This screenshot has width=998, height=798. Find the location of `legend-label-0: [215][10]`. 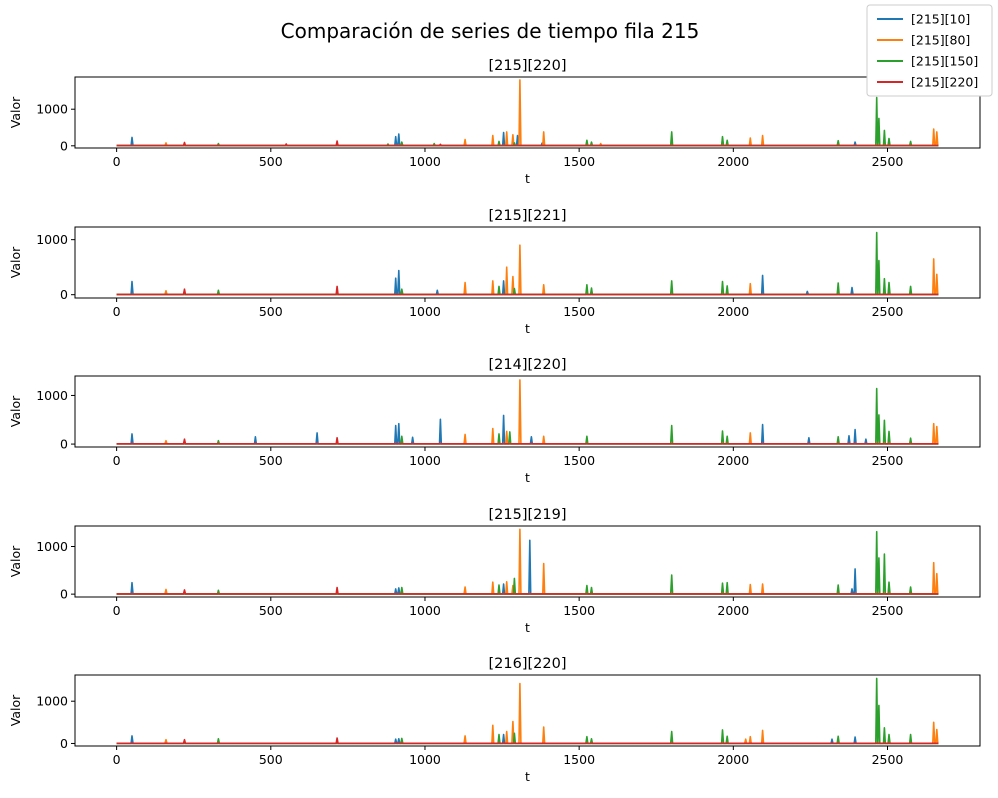

legend-label-0: [215][10] is located at coordinates (940, 19).